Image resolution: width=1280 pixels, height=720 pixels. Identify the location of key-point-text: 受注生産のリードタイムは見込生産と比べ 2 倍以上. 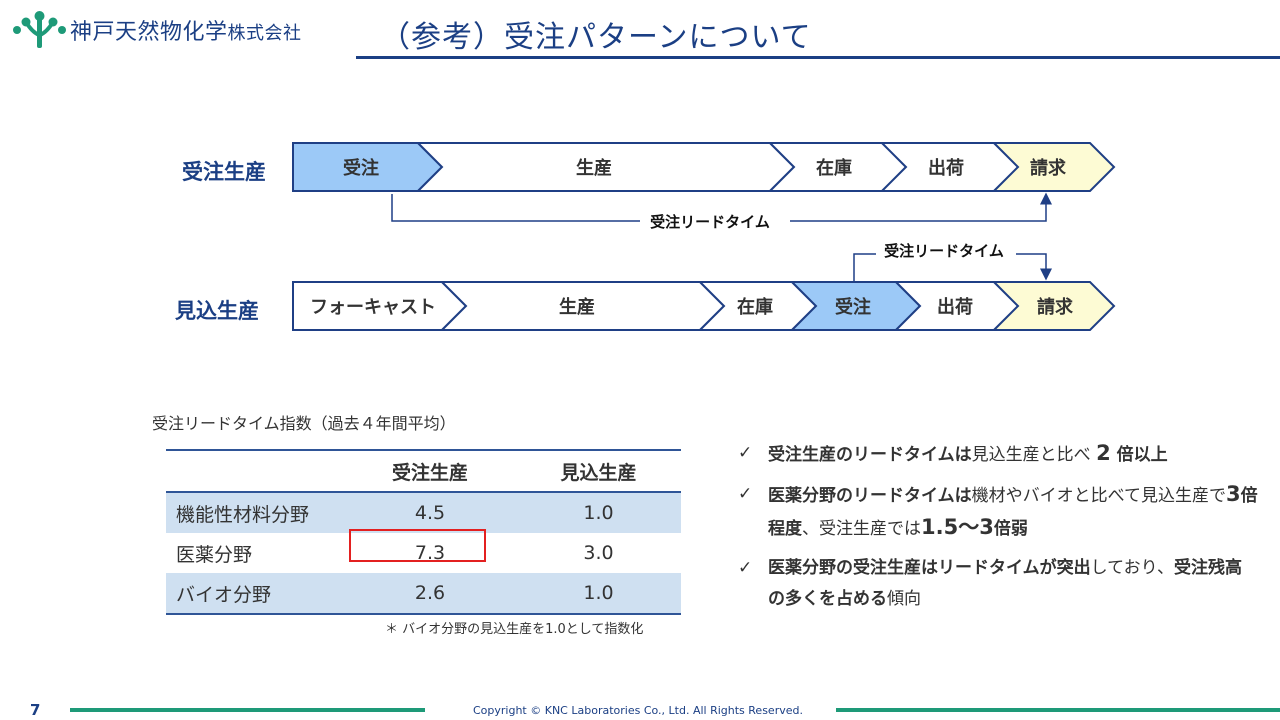
(968, 453).